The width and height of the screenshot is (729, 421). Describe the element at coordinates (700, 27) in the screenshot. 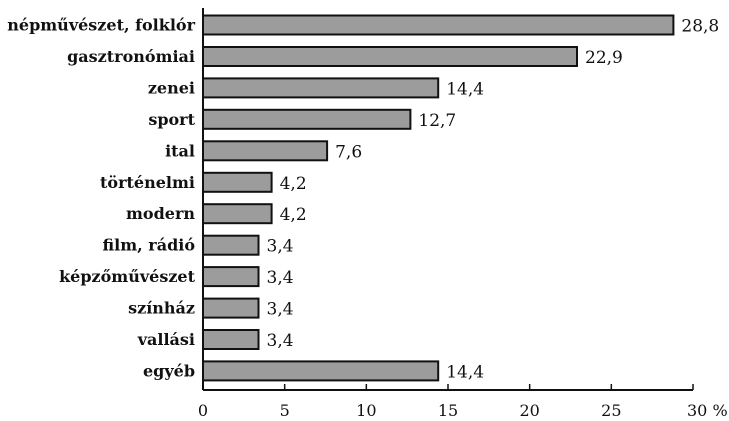

I see `value-label-0: 28,8` at that location.